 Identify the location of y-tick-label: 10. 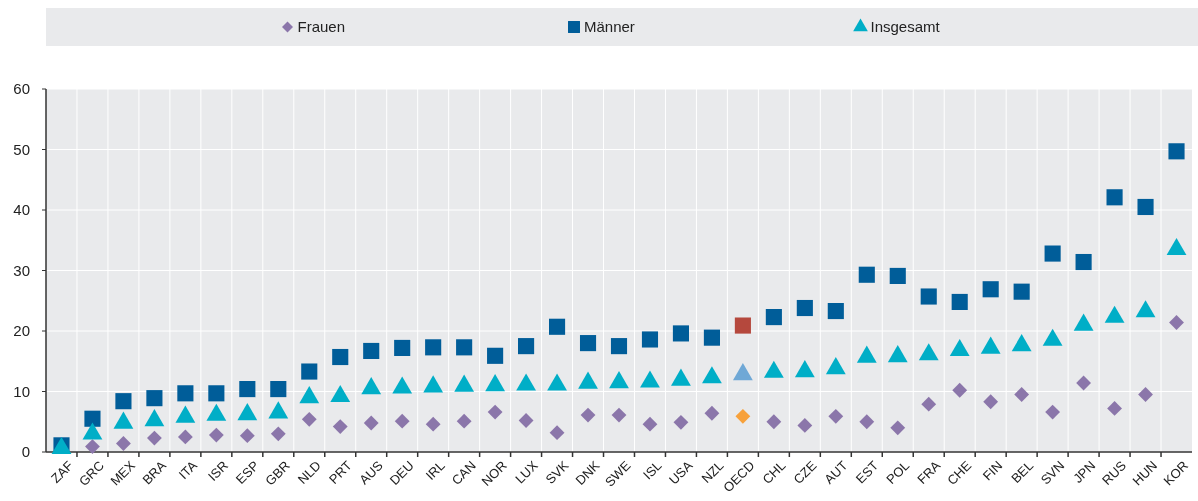
(21, 391).